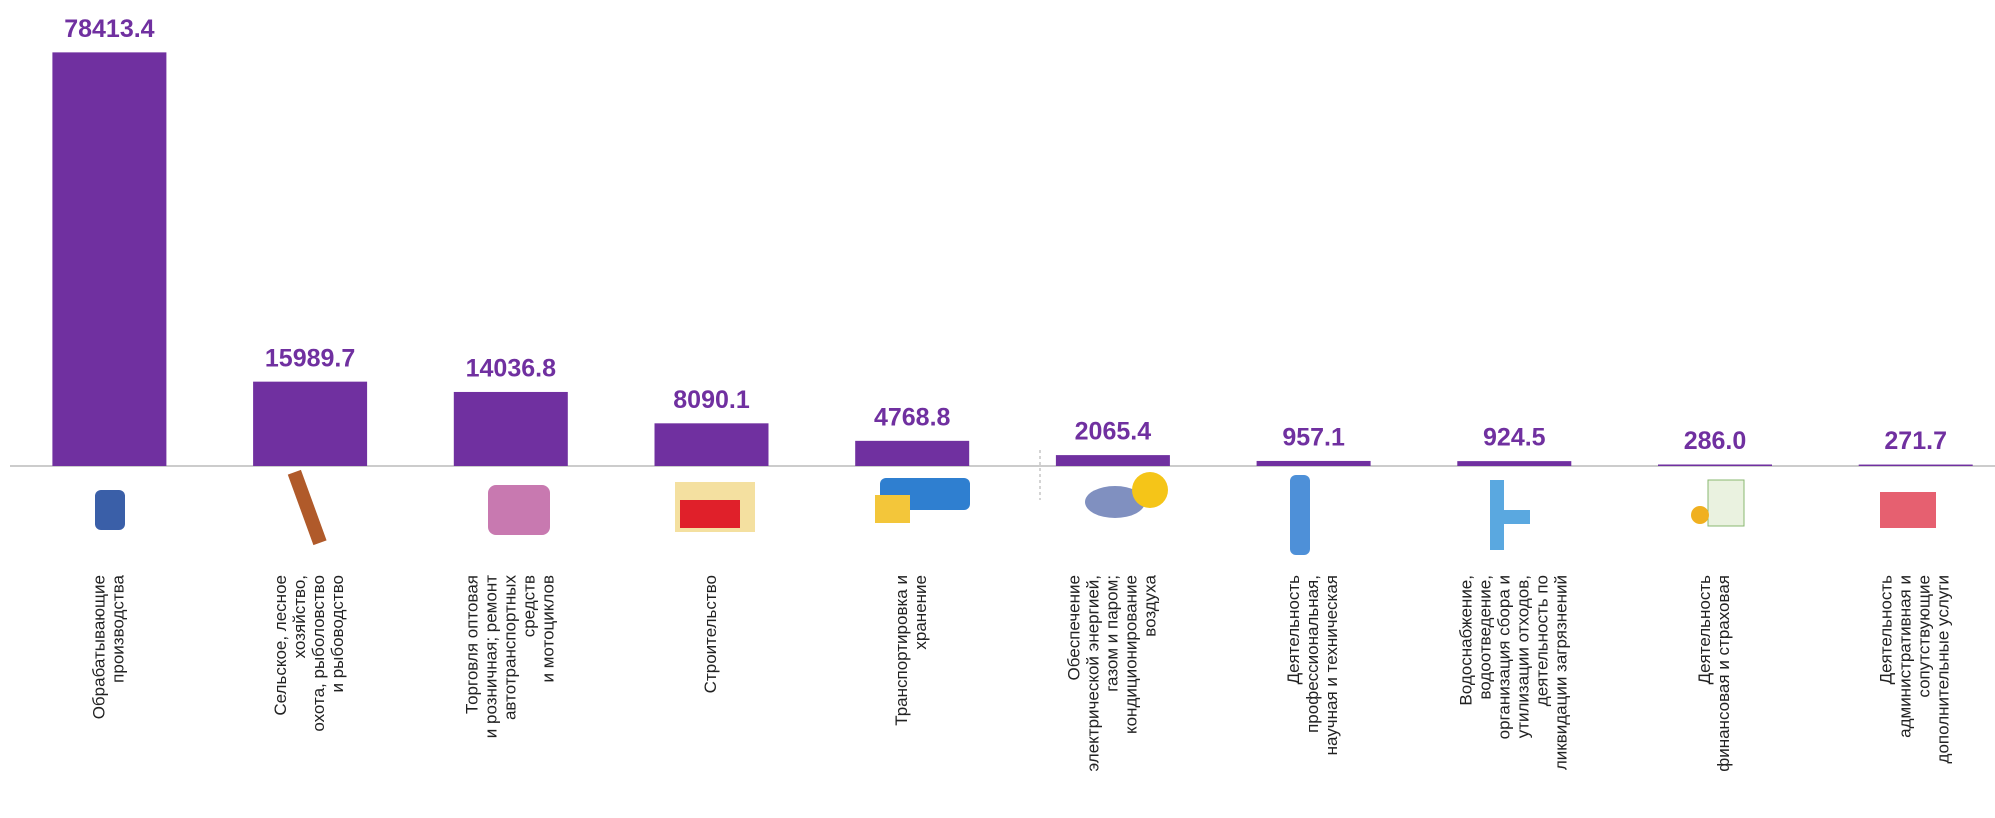 This screenshot has width=1995, height=818. What do you see at coordinates (1331, 665) in the screenshot?
I see `x-tick-label: научная и техническая` at bounding box center [1331, 665].